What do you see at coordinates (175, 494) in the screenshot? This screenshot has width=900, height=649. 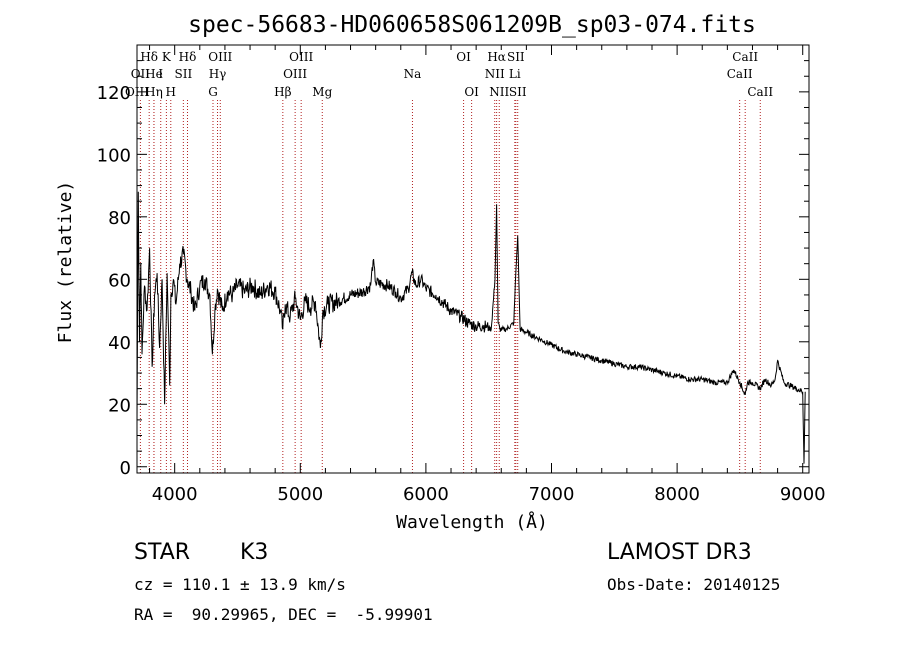 I see `x-tick-label: 4000` at bounding box center [175, 494].